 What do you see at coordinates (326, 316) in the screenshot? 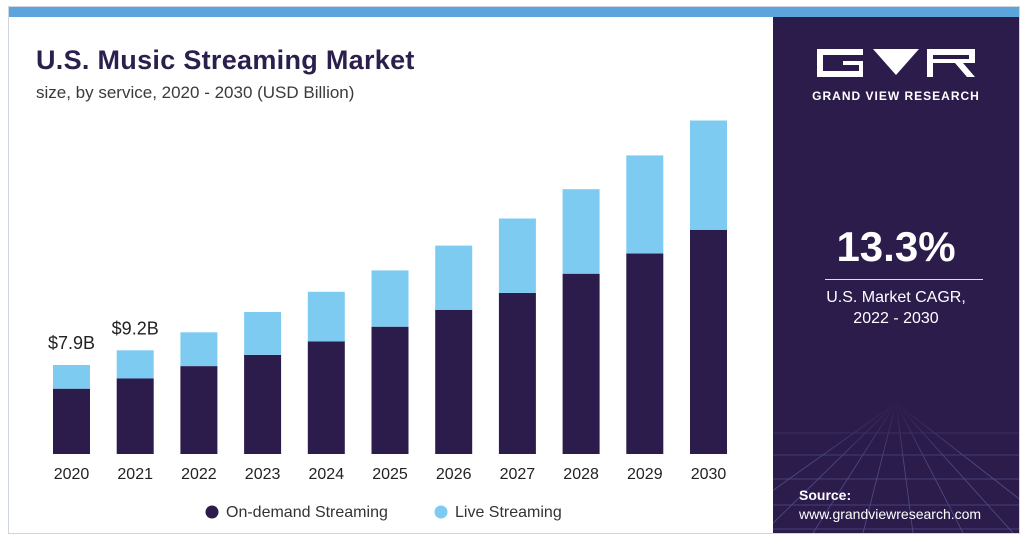
I see `bar-live-2024` at bounding box center [326, 316].